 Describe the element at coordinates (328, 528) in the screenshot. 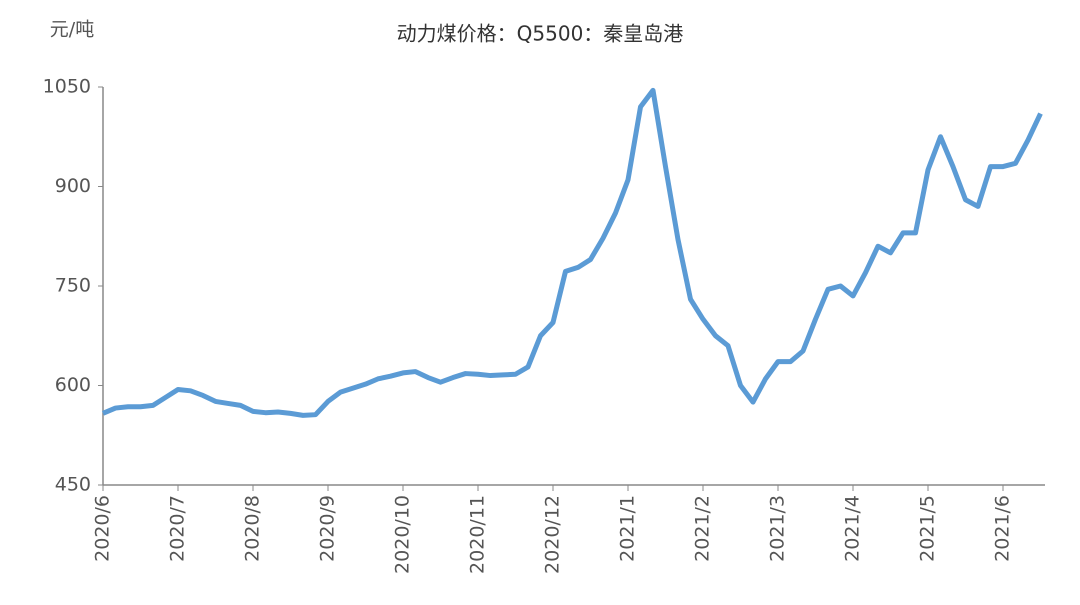

I see `x-tick-label: 2020/9` at that location.